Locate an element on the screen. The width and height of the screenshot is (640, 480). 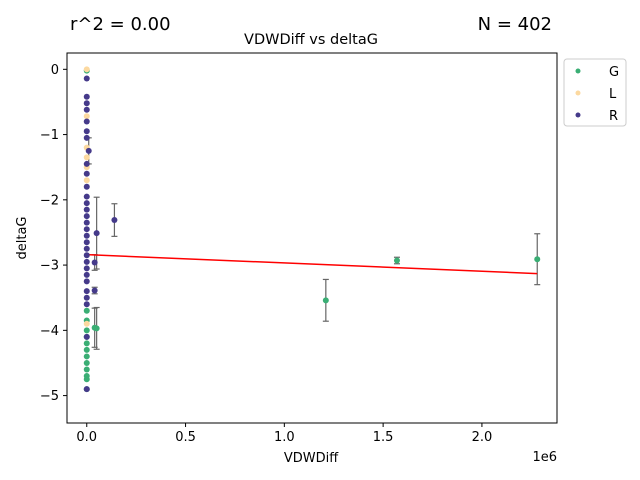
y-tick-label: −2 is located at coordinates (49, 200).